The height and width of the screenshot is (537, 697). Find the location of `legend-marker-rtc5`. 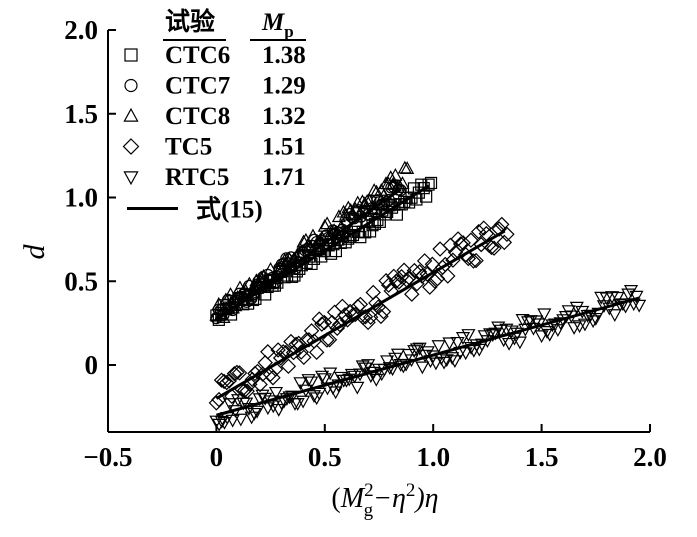

legend-marker-rtc5 is located at coordinates (131, 178).